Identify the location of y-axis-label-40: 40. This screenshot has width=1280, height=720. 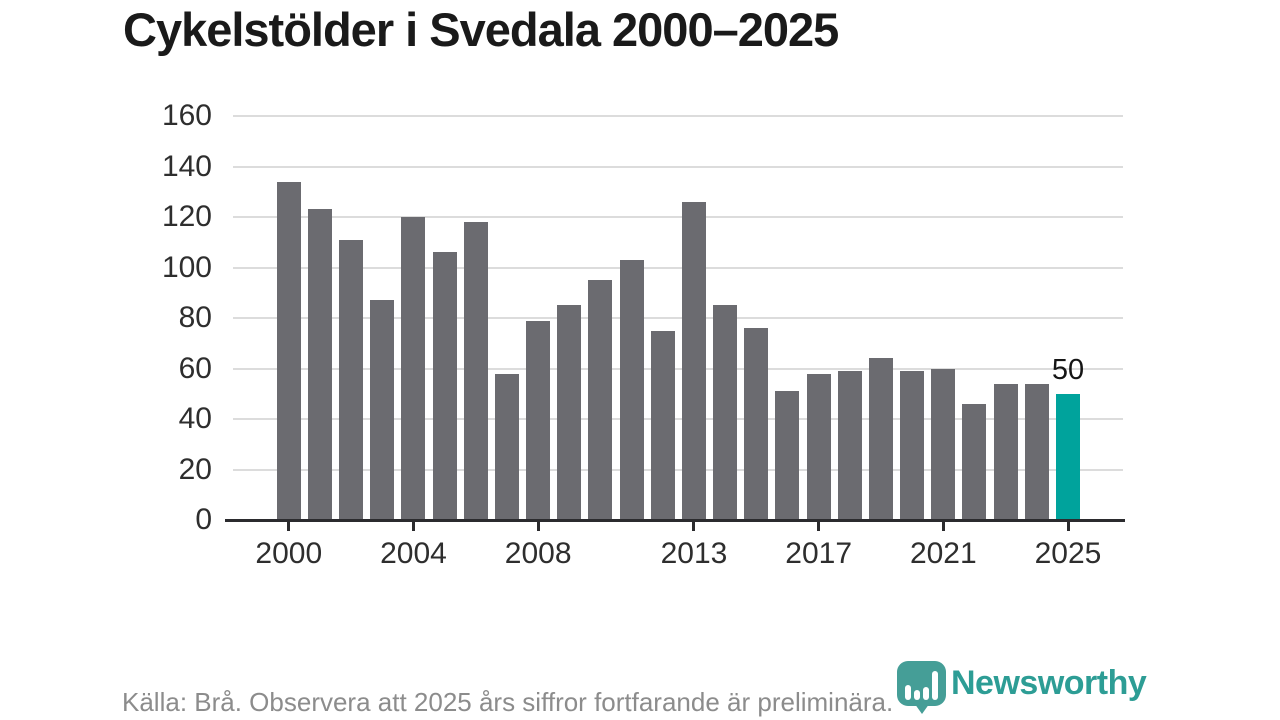
(195, 418).